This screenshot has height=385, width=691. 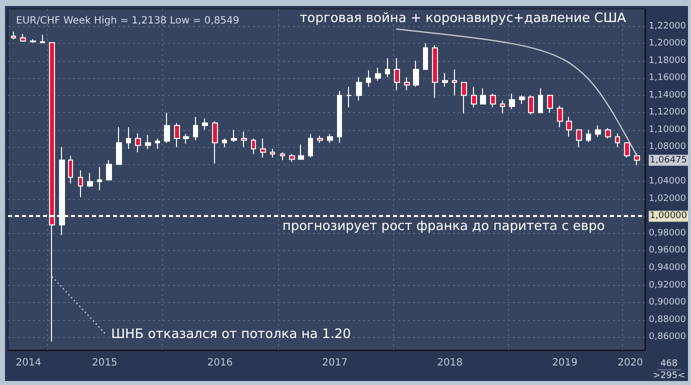 What do you see at coordinates (667, 285) in the screenshot?
I see `y-tick-label: 0,92000` at bounding box center [667, 285].